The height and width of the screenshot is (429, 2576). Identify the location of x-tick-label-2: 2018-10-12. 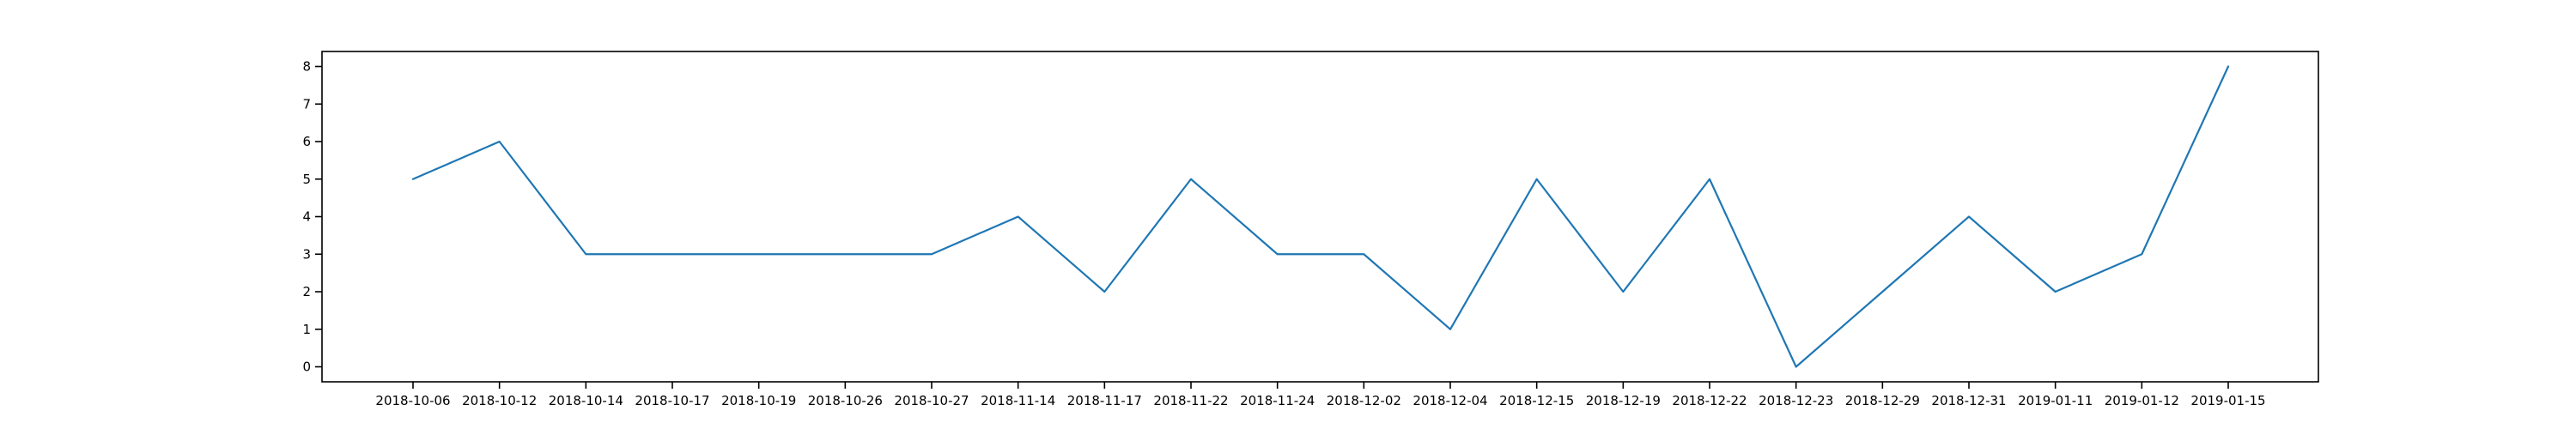
(499, 400).